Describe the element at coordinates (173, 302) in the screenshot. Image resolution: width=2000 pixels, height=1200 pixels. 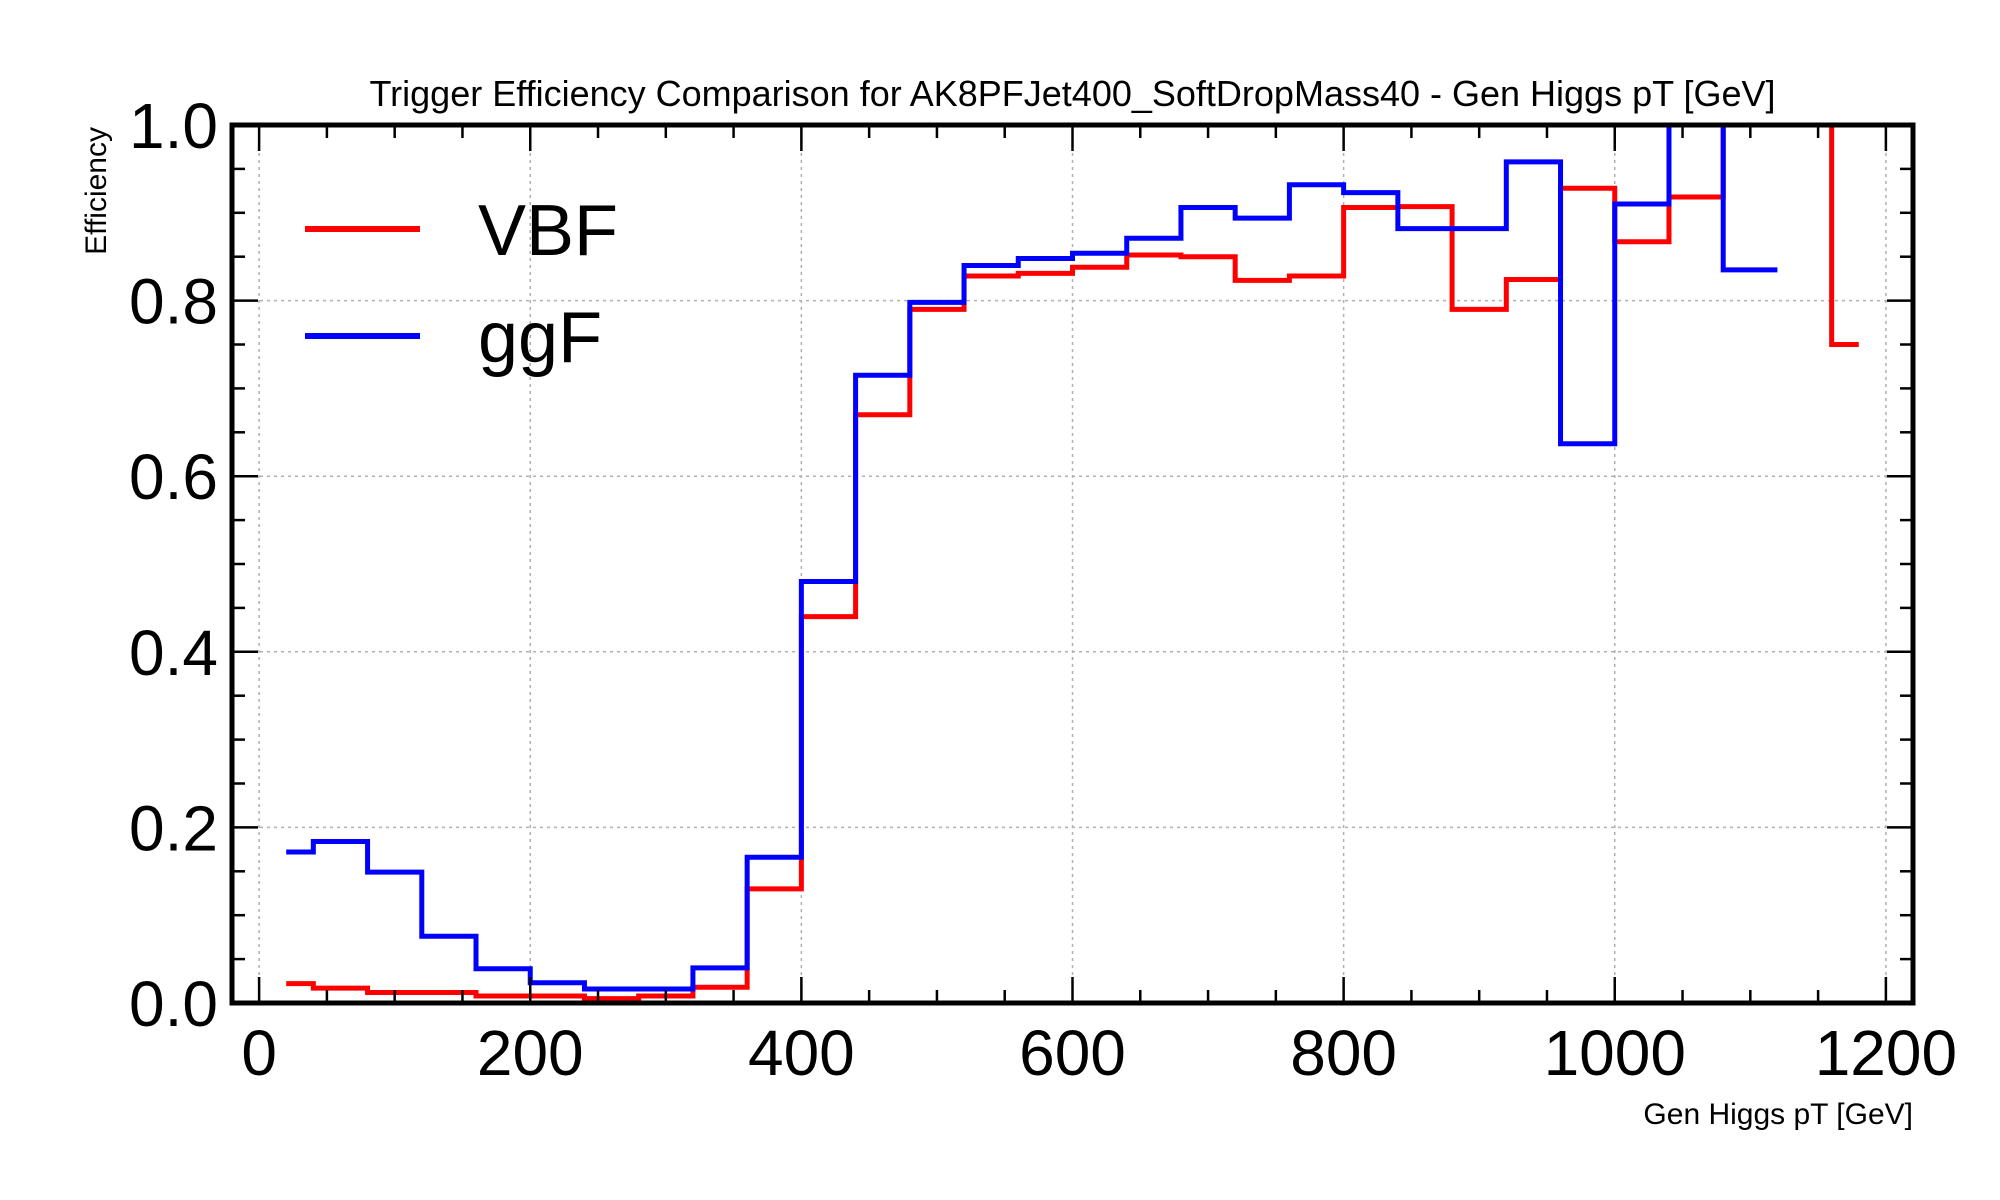
I see `y-tick-label: 0.8` at that location.